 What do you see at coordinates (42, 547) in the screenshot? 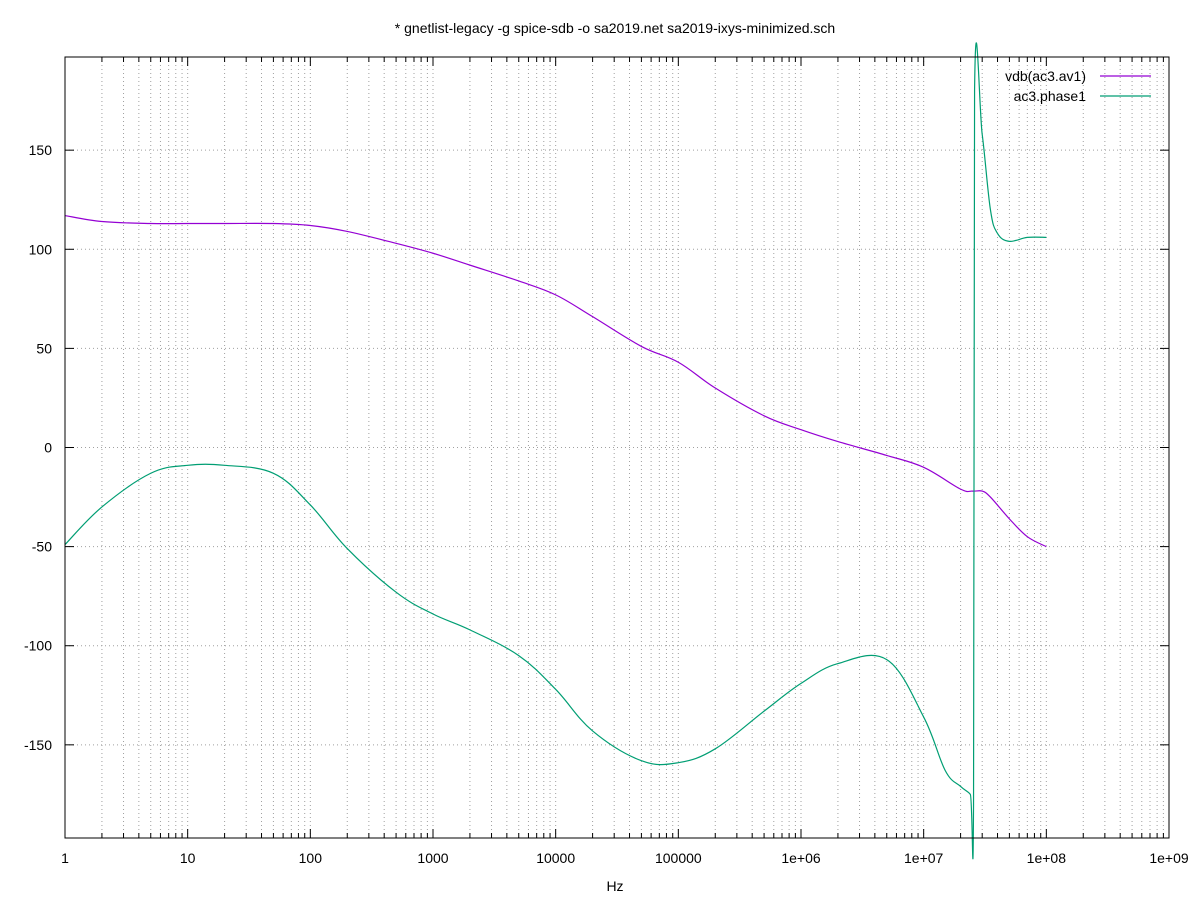
I see `y-tick-label: -50` at bounding box center [42, 547].